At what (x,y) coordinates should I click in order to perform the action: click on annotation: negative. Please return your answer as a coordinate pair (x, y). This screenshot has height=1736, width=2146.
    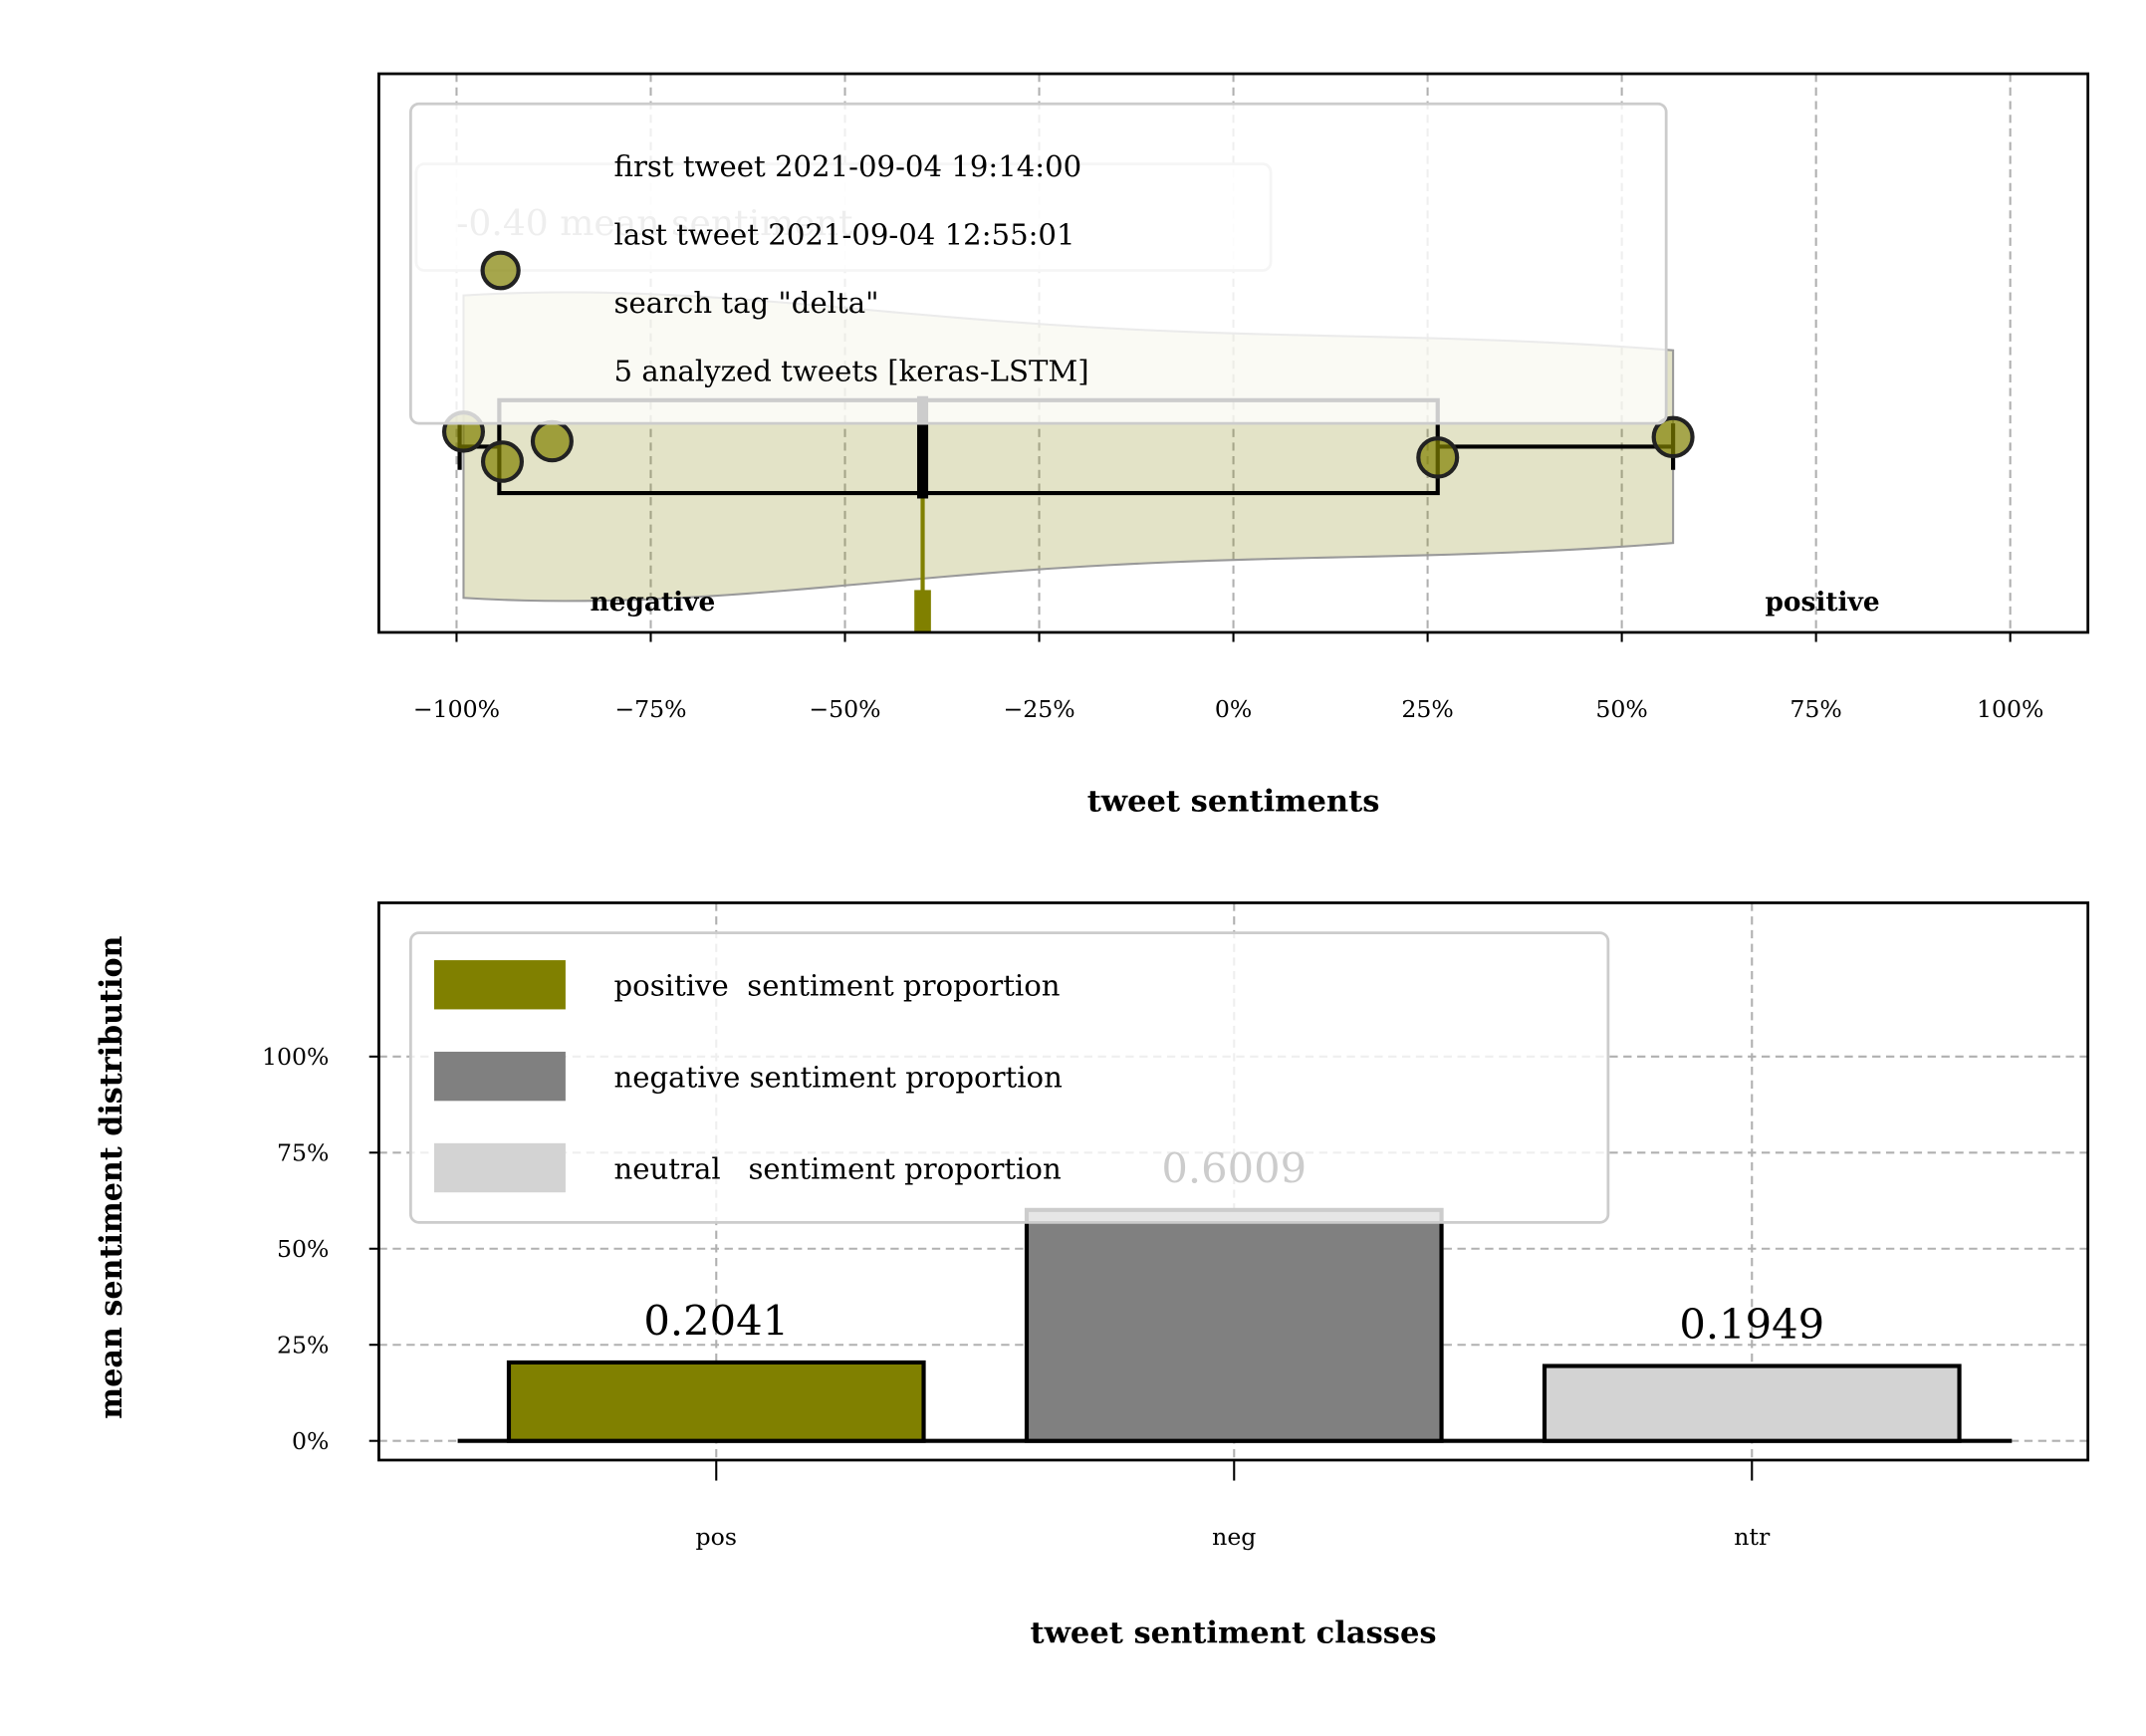
    Looking at the image, I should click on (653, 603).